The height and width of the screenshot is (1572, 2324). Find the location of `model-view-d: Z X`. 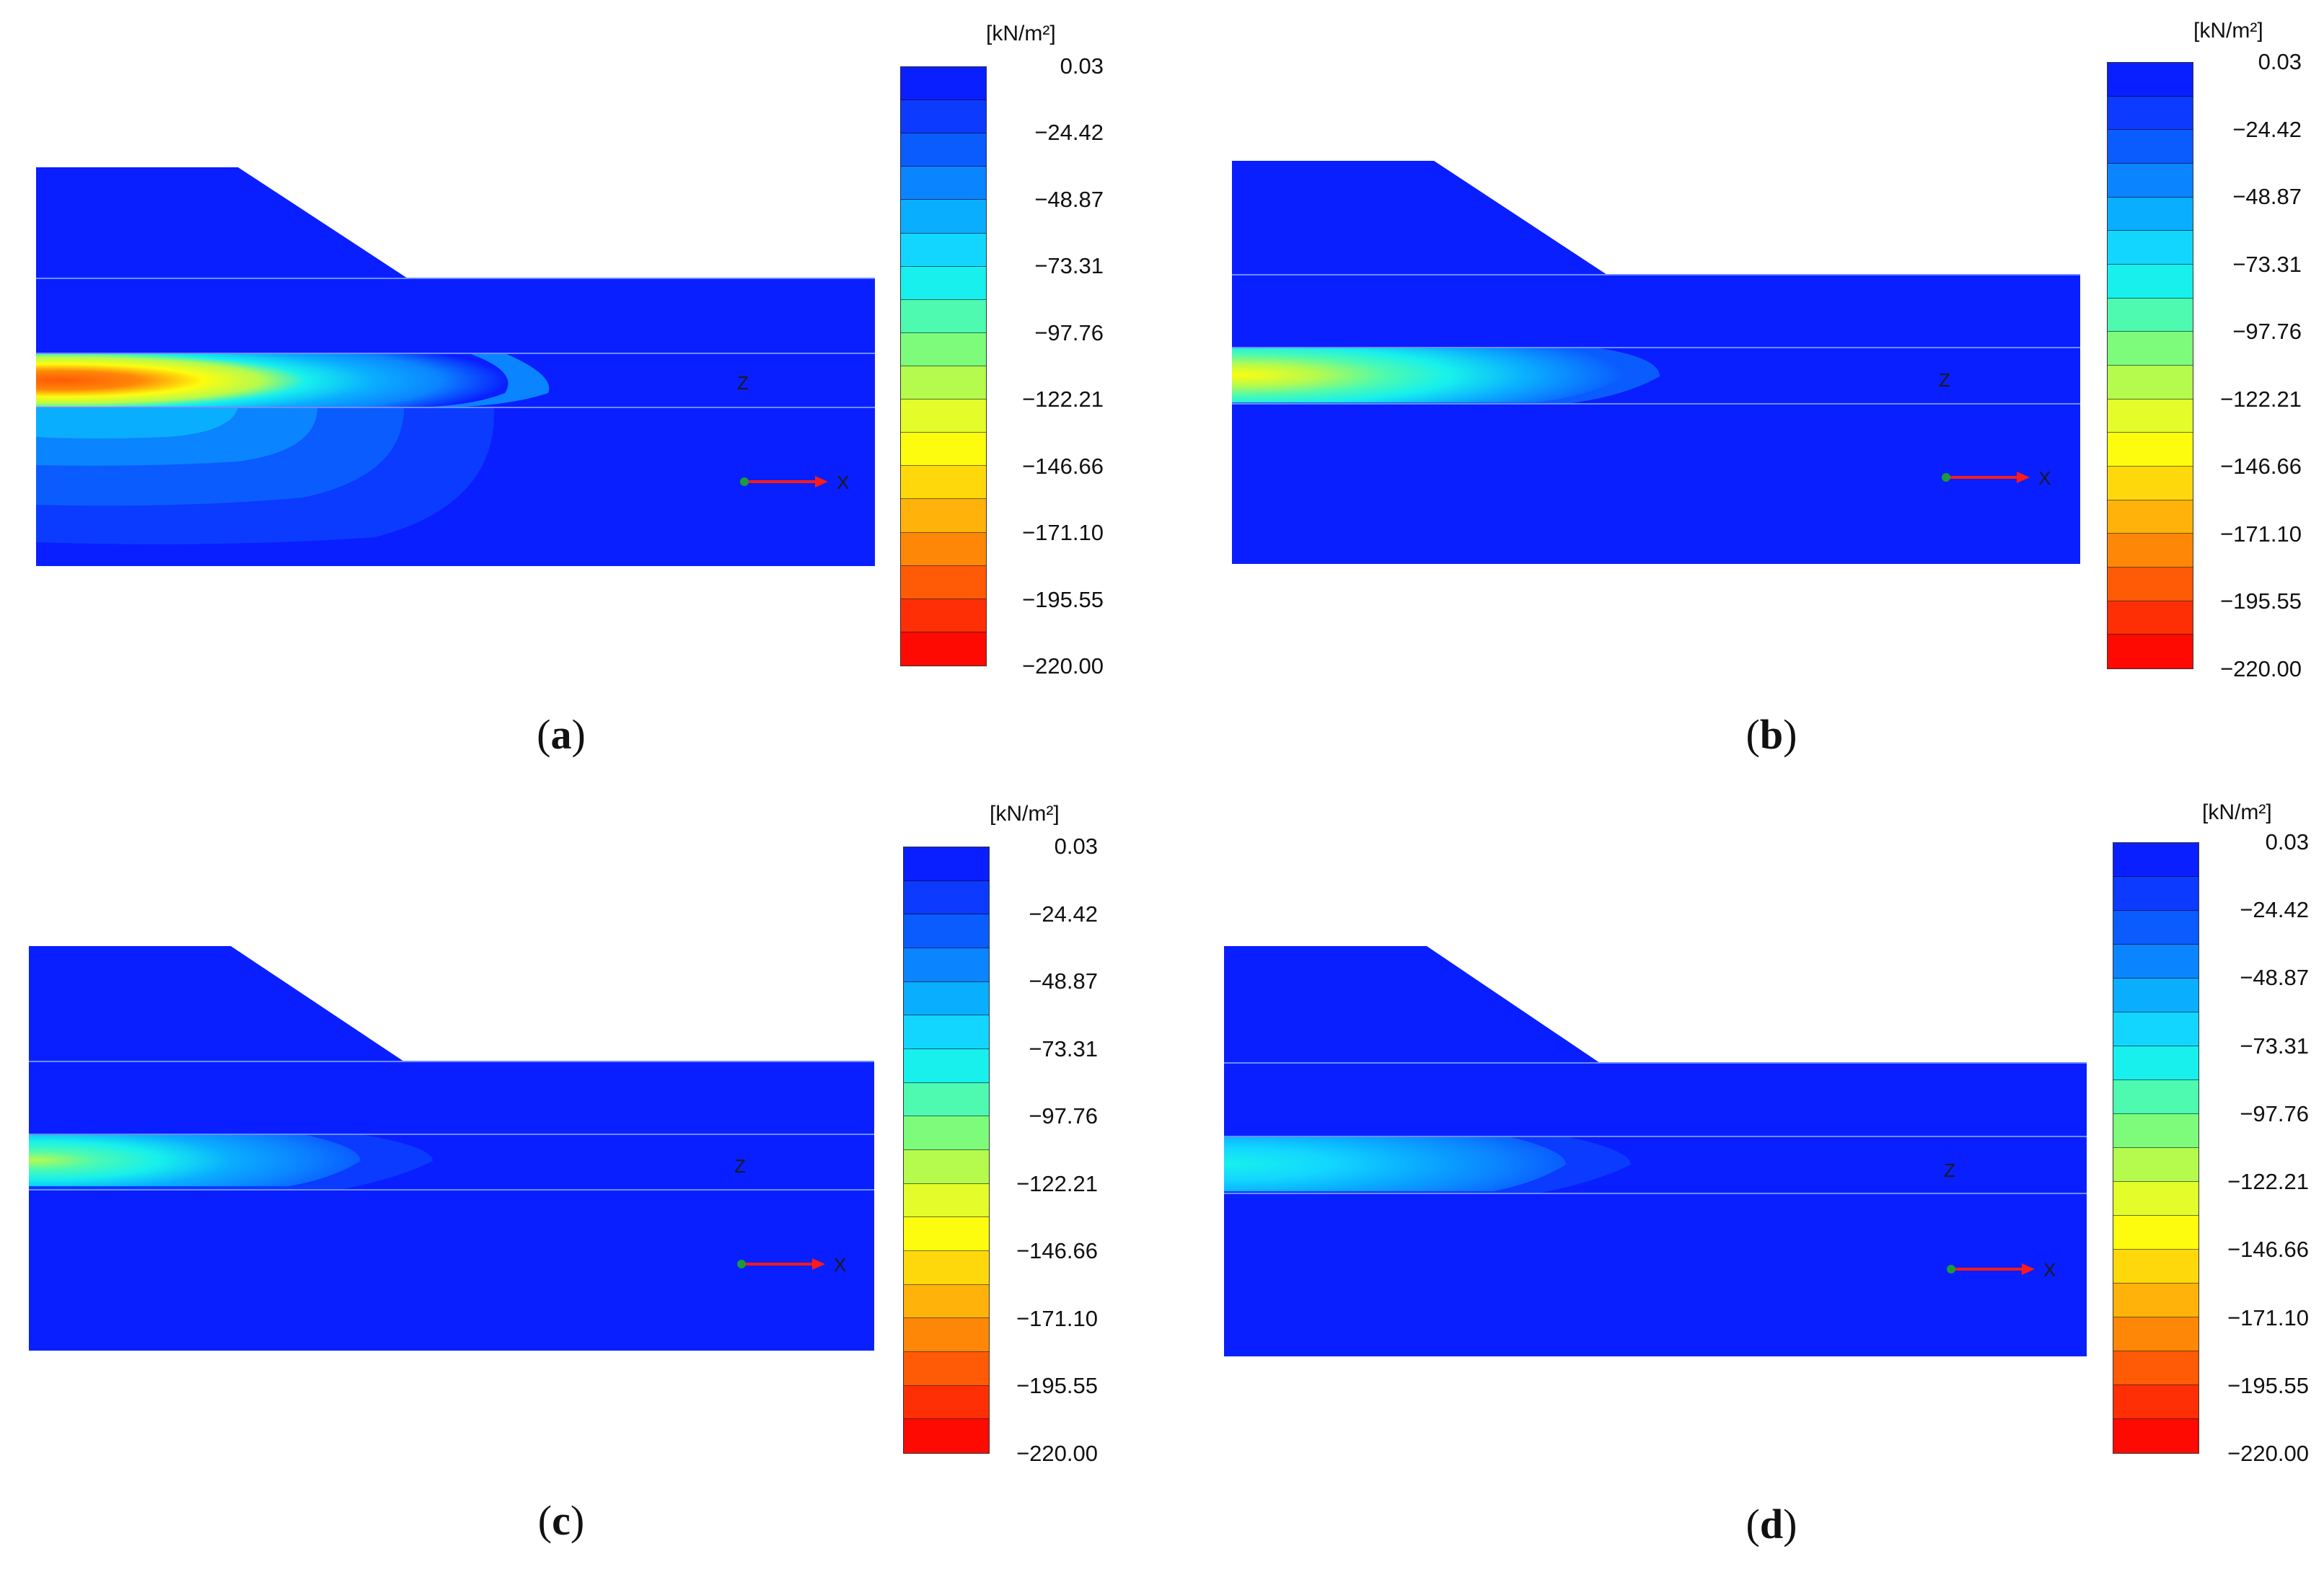

model-view-d: Z X is located at coordinates (1655, 1151).